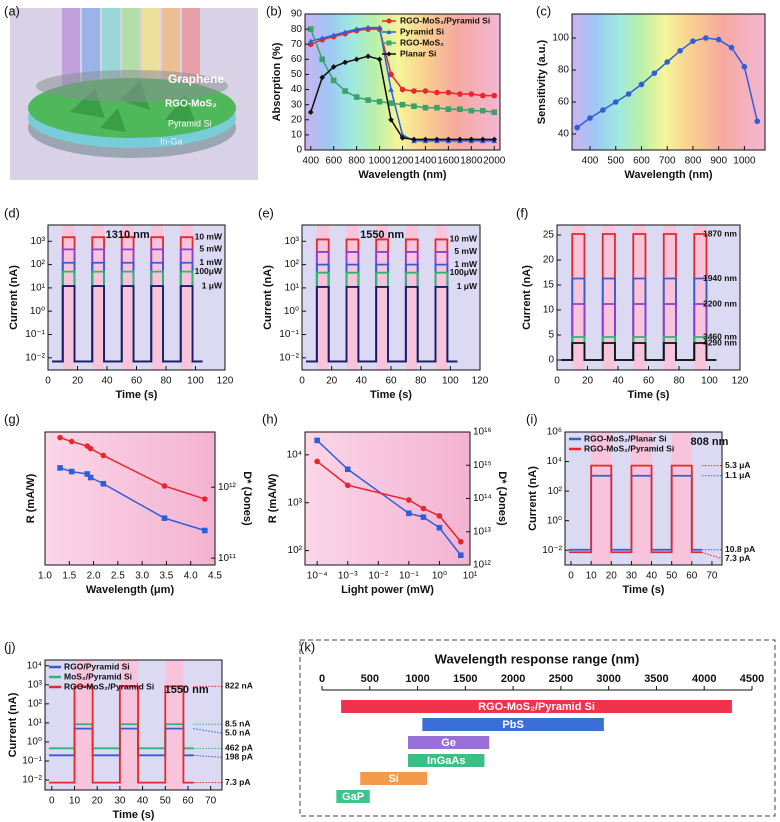  What do you see at coordinates (448, 161) in the screenshot?
I see `x-tick-label: 1600` at bounding box center [448, 161].